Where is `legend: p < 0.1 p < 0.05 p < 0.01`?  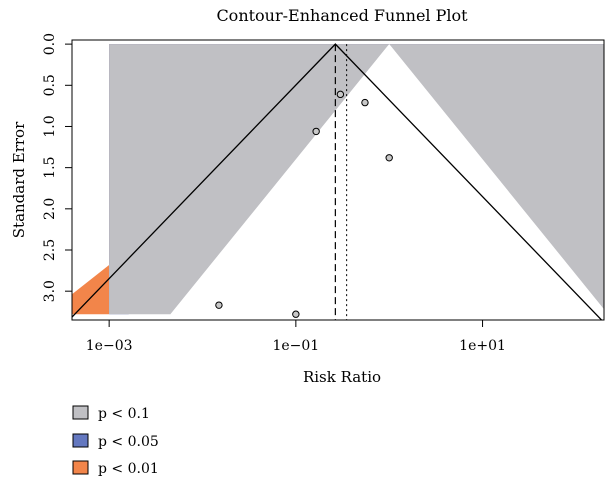 legend: p < 0.1 p < 0.05 p < 0.01 is located at coordinates (115, 441).